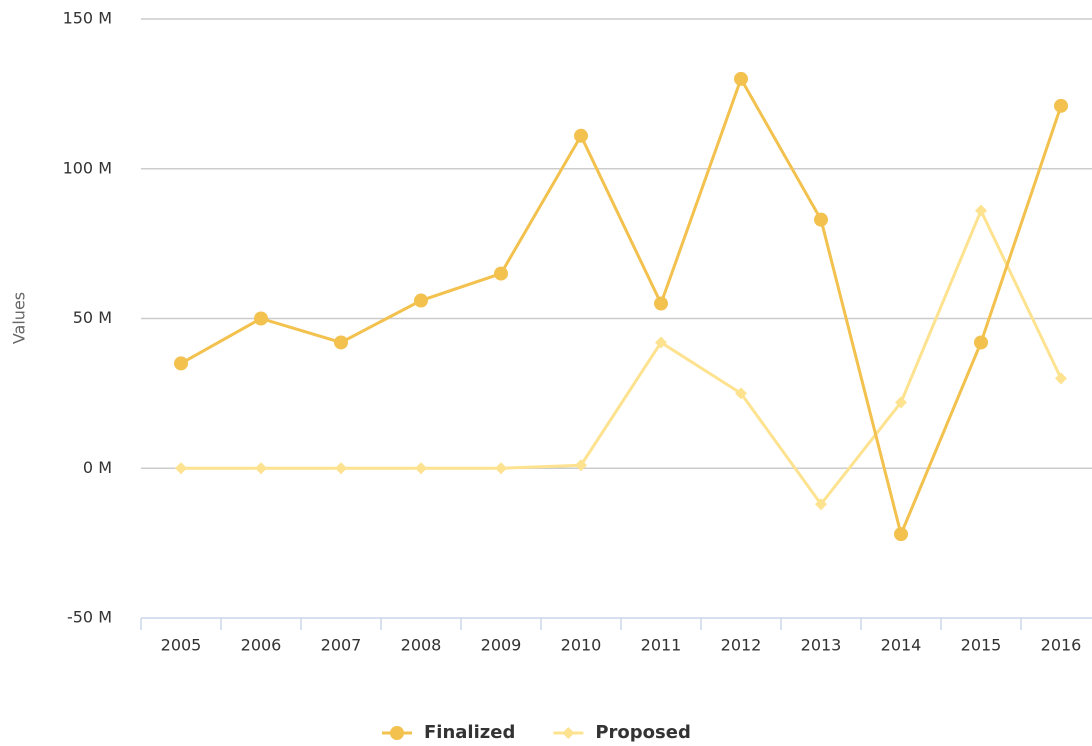  I want to click on x-tick-label: 2014, so click(901, 645).